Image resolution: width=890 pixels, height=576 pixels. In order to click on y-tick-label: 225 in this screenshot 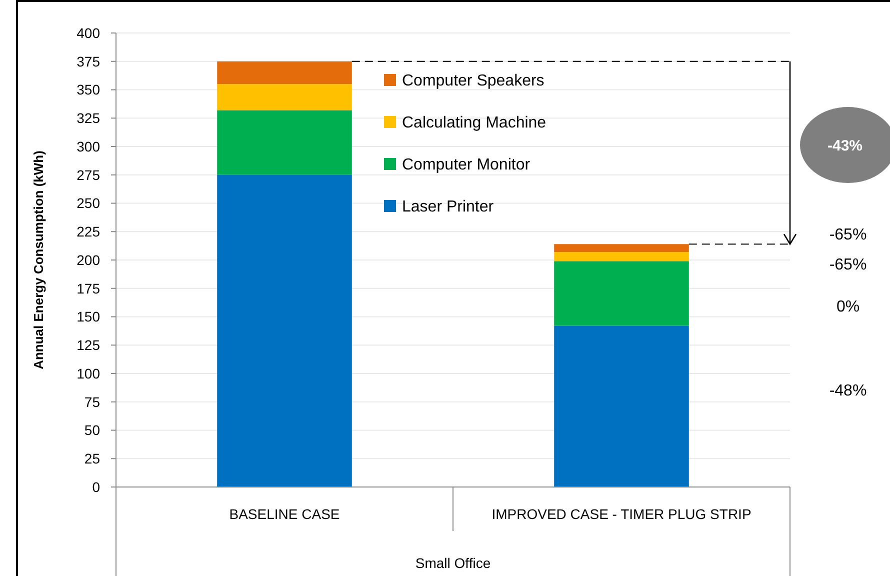, I will do `click(88, 232)`.